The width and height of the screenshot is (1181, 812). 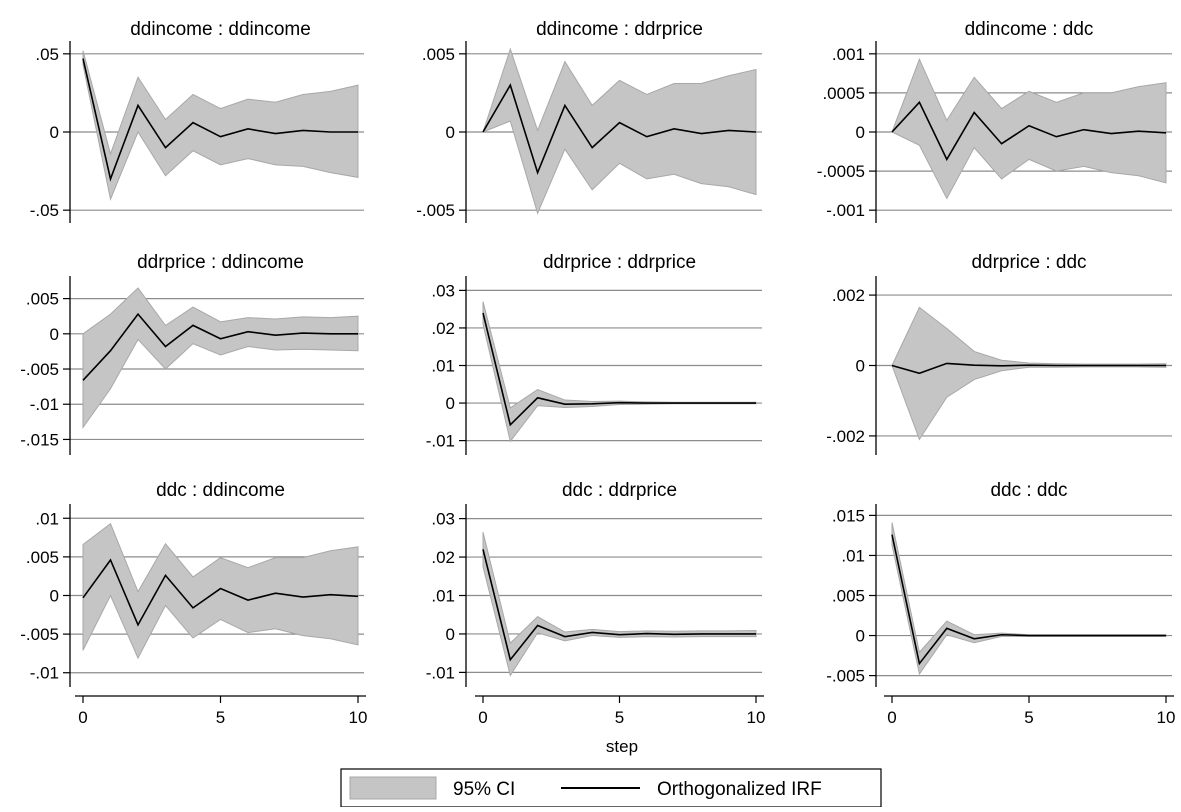 What do you see at coordinates (739, 789) in the screenshot?
I see `legend-irf-label: Orthogonalized IRF` at bounding box center [739, 789].